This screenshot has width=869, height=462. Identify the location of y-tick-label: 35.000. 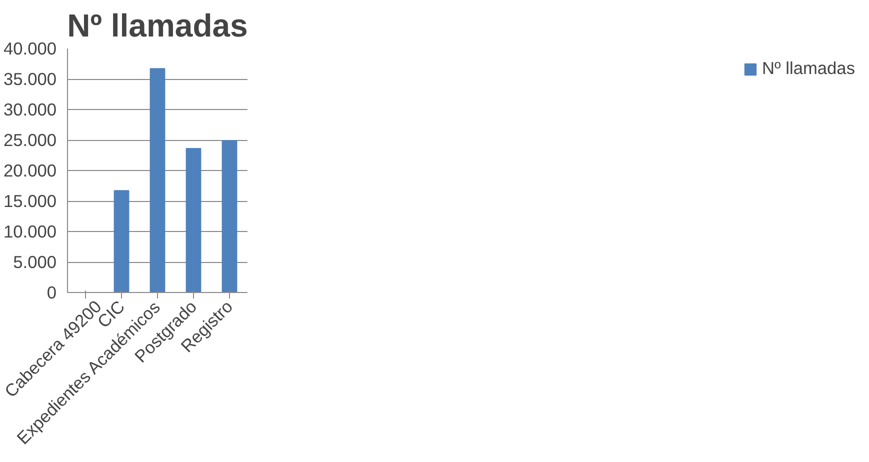
(30, 79).